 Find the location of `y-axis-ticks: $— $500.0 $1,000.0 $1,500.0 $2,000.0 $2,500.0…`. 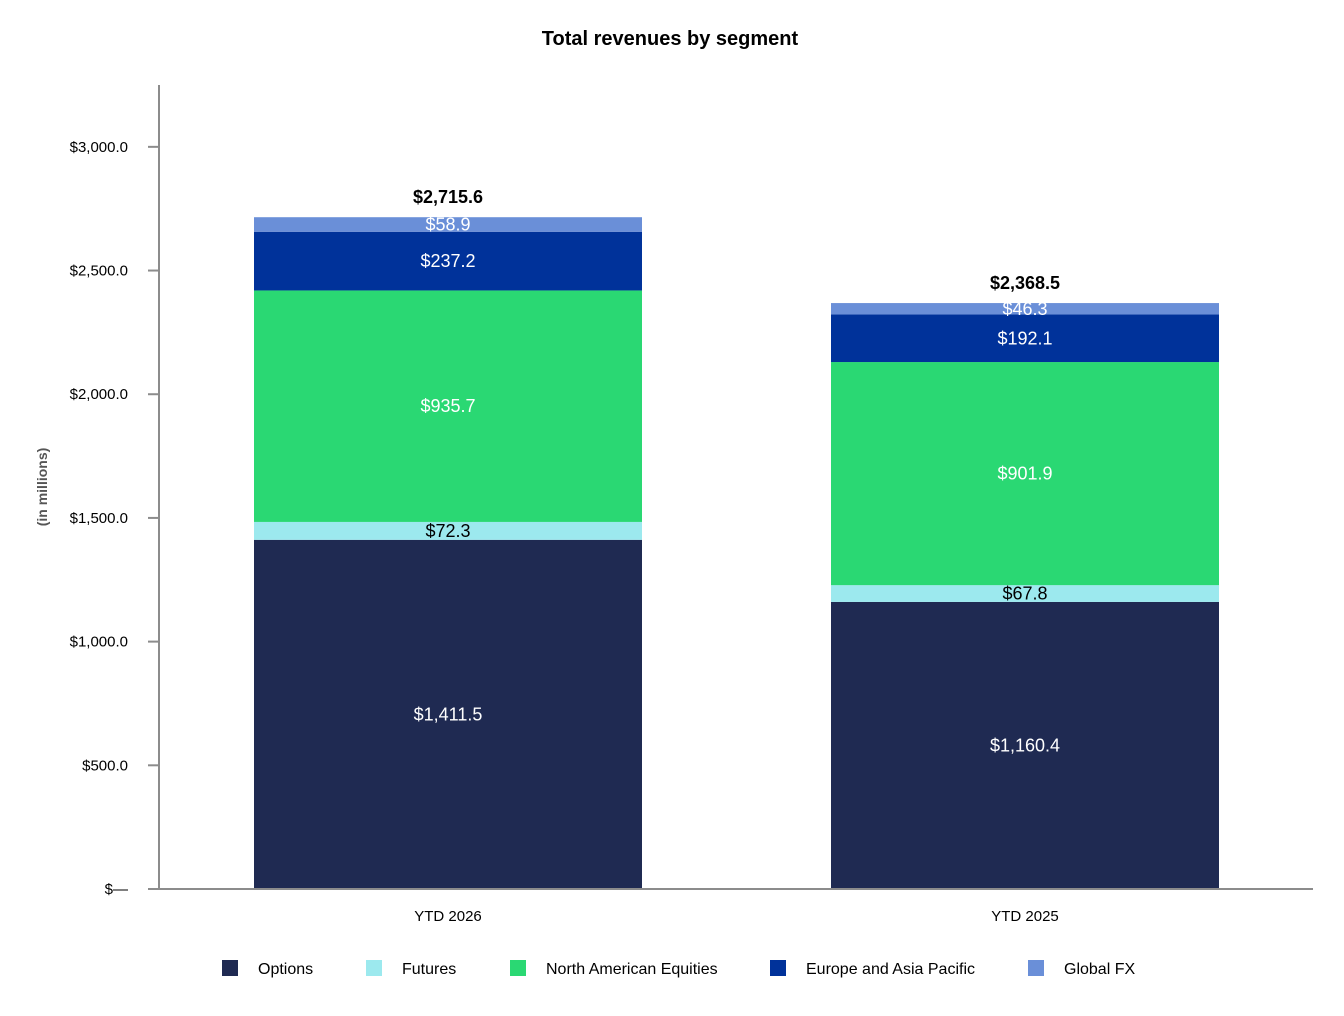

y-axis-ticks: $— $500.0 $1,000.0 $1,500.0 $2,000.0 $2,500.0… is located at coordinates (114, 518).